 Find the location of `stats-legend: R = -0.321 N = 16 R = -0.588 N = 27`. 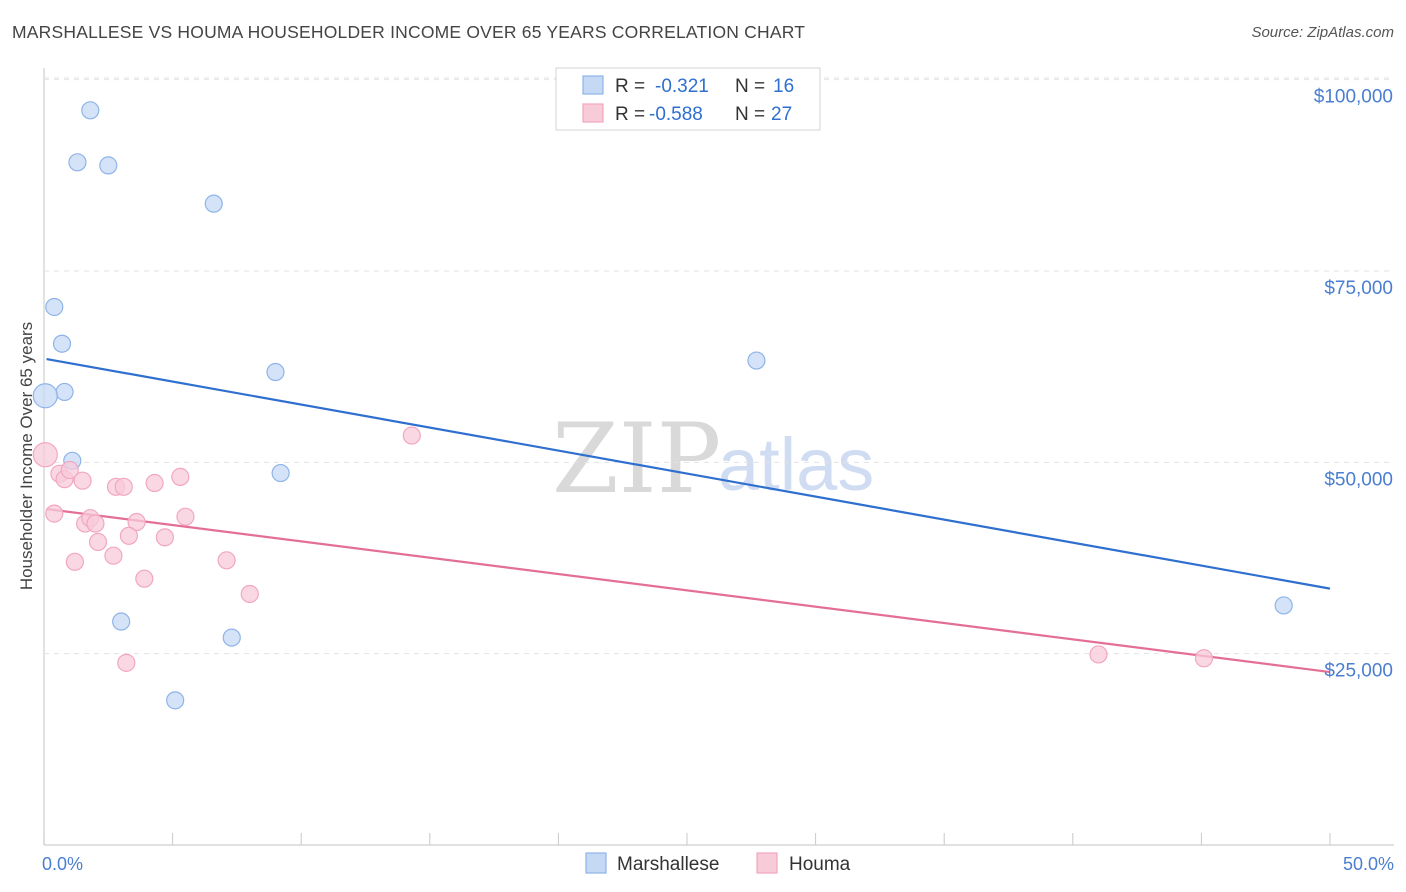

stats-legend: R = -0.321 N = 16 R = -0.588 N = 27 is located at coordinates (688, 99).